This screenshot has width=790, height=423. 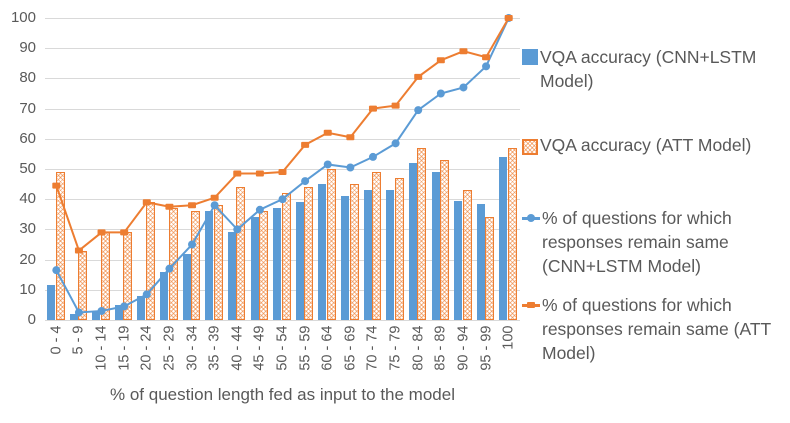 I want to click on x-axis-tick-label: 55 - 59, so click(x=305, y=348).